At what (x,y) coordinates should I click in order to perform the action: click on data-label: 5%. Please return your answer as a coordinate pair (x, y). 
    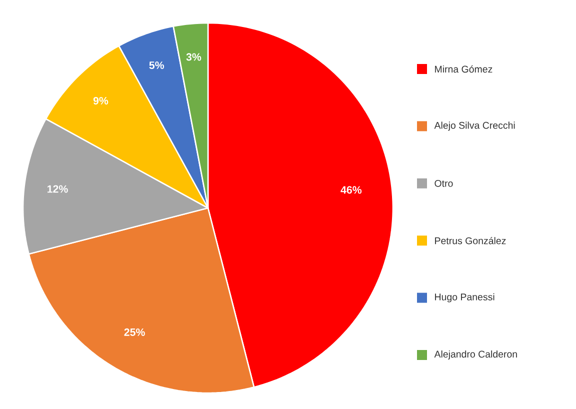
    Looking at the image, I should click on (156, 65).